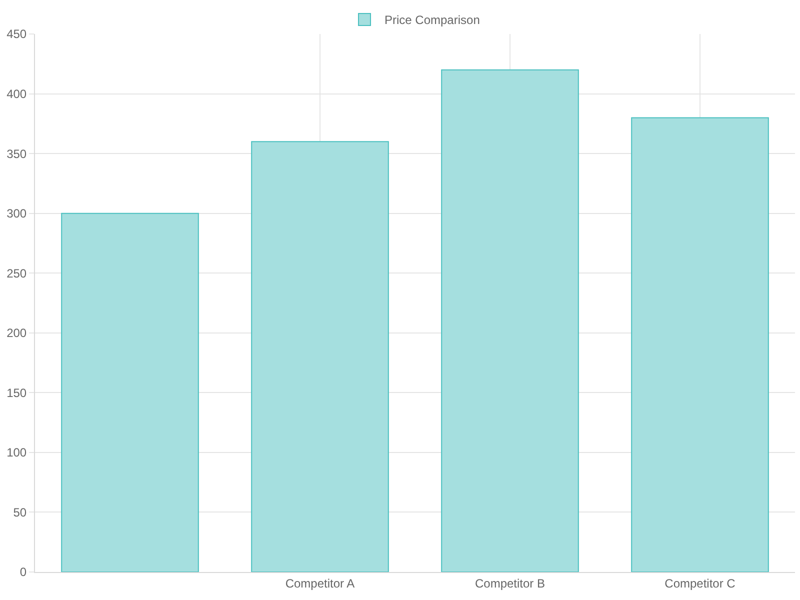 The height and width of the screenshot is (600, 800). I want to click on y-tick-label: 0, so click(23, 572).